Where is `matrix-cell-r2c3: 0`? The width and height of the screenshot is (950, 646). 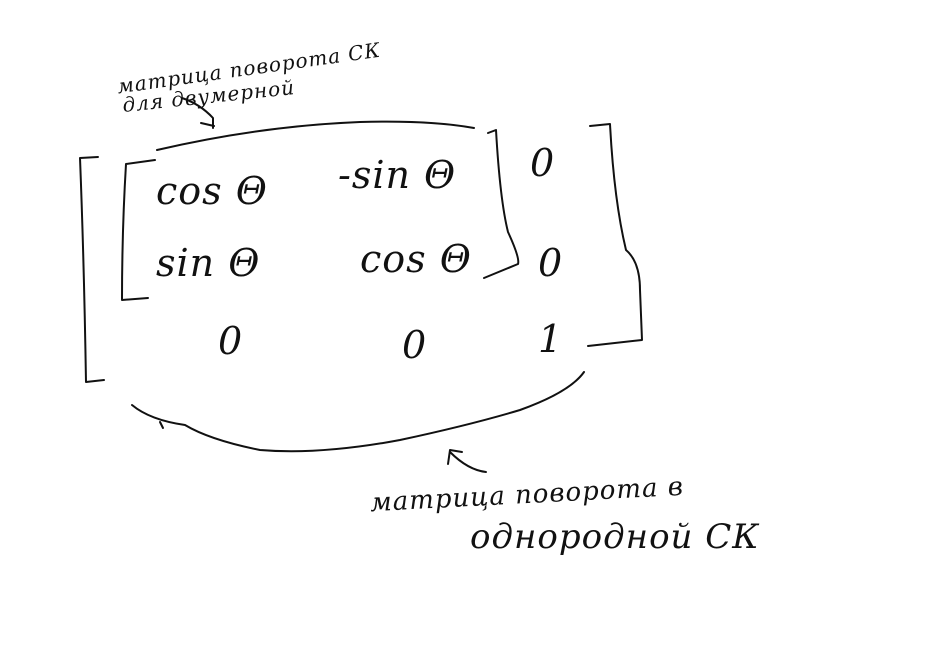
matrix-cell-r2c3: 0 is located at coordinates (551, 263).